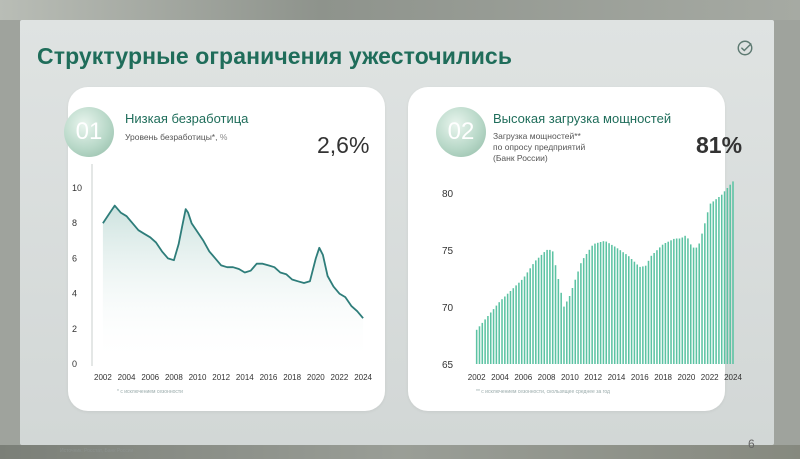 This screenshot has height=459, width=800. Describe the element at coordinates (617, 377) in the screenshot. I see `capacity-x-tick-label: 2014` at that location.